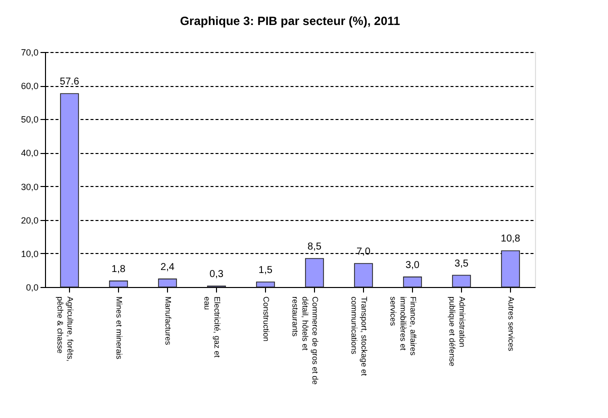 This screenshot has height=418, width=608. Describe the element at coordinates (29, 86) in the screenshot. I see `y-tick-label: 60,0` at that location.